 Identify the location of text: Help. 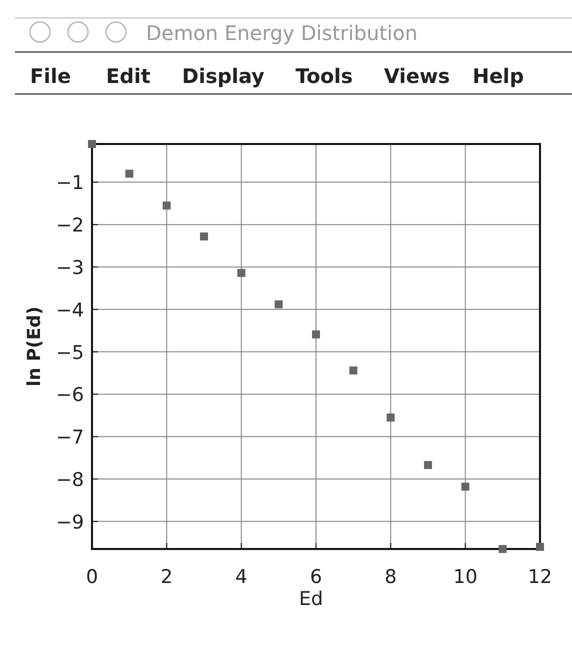
(498, 76).